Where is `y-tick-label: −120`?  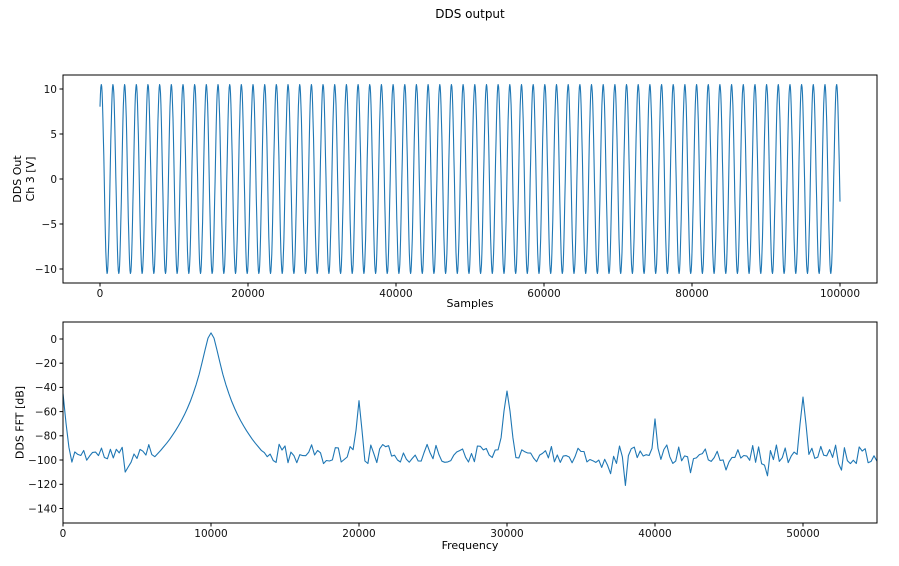
y-tick-label: −120 is located at coordinates (42, 485).